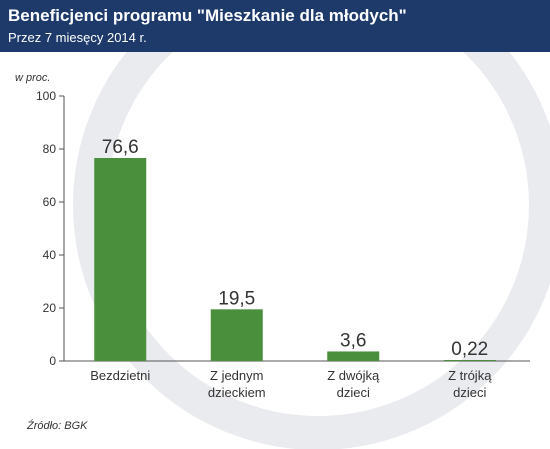 Image resolution: width=550 pixels, height=449 pixels. Describe the element at coordinates (120, 147) in the screenshot. I see `bar-value-label: 76,6` at that location.